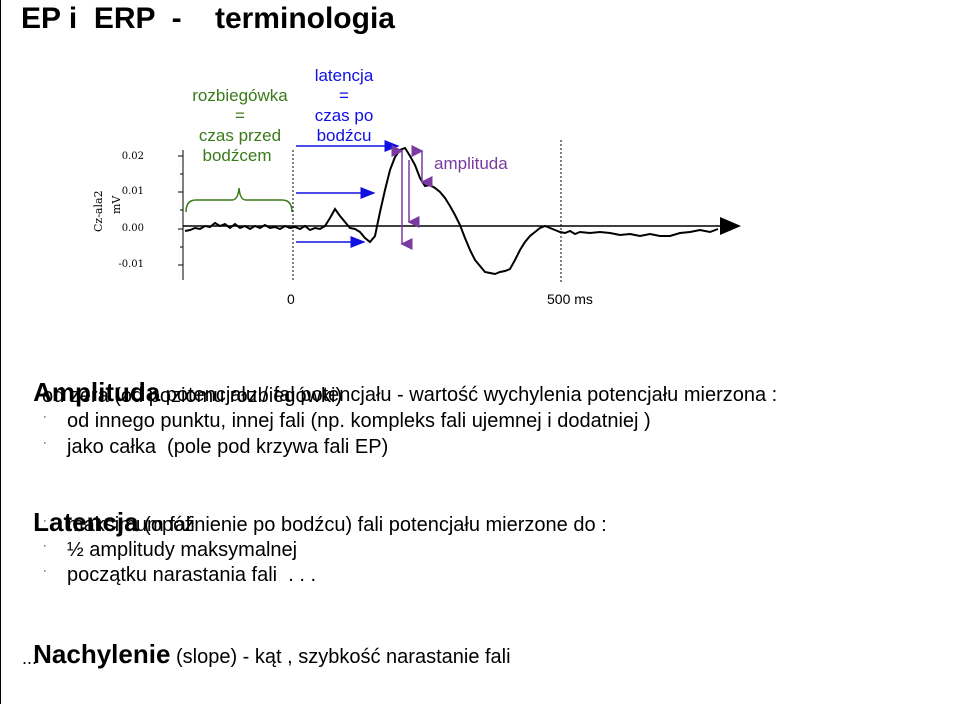 Image resolution: width=953 pixels, height=704 pixels. What do you see at coordinates (237, 155) in the screenshot?
I see `baseline-label-line4: bodźcem` at bounding box center [237, 155].